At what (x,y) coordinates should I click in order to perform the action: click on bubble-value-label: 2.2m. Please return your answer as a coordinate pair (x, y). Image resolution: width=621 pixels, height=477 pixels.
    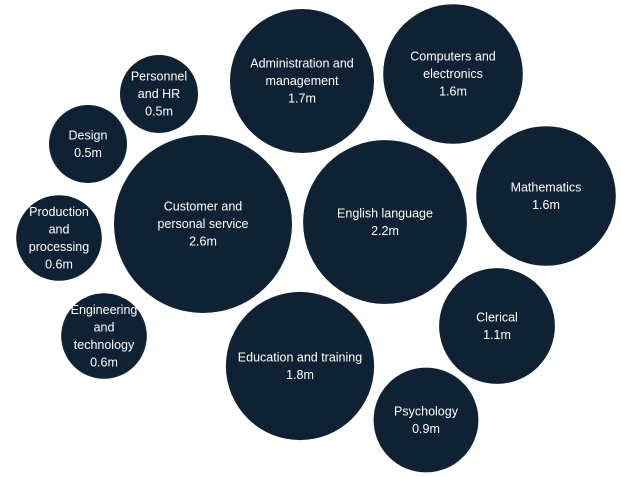
    Looking at the image, I should click on (385, 231).